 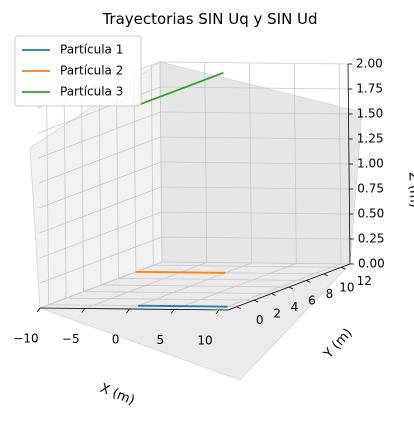 I want to click on z-axis-label: Z (m), so click(x=409, y=190).